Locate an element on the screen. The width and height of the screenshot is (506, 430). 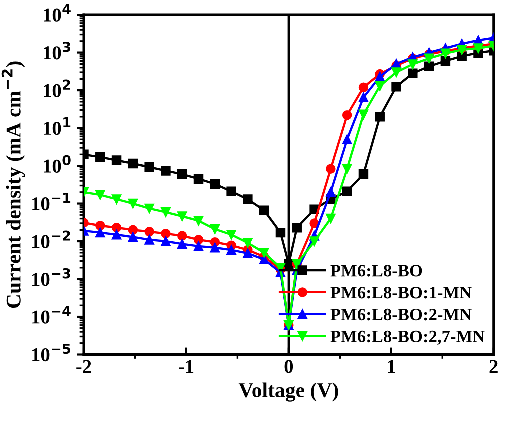
y-tick-label: 10$^{2}$ is located at coordinates (57, 89).